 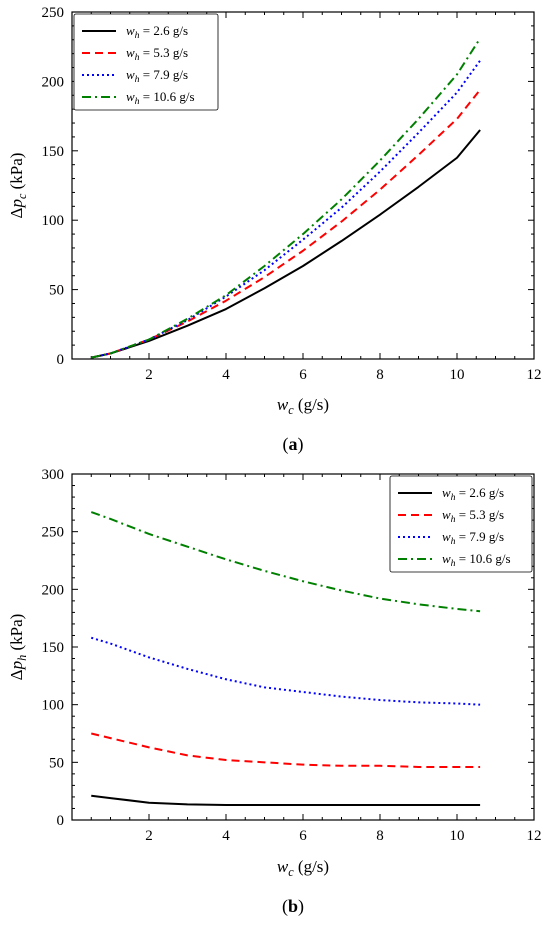 I want to click on y-axis-label: Δph (kPa), so click(x=18, y=647).